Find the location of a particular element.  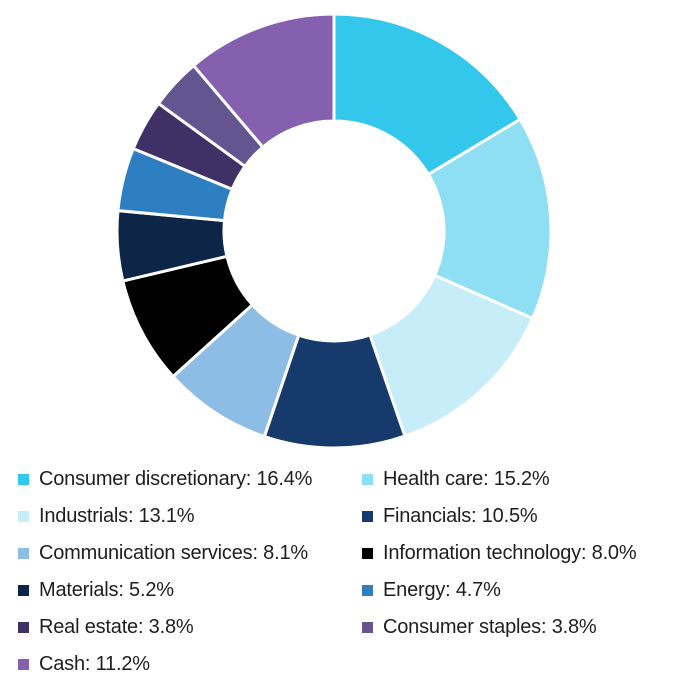

legend-item-real-estate: Real estate: 3.8% is located at coordinates (106, 627).